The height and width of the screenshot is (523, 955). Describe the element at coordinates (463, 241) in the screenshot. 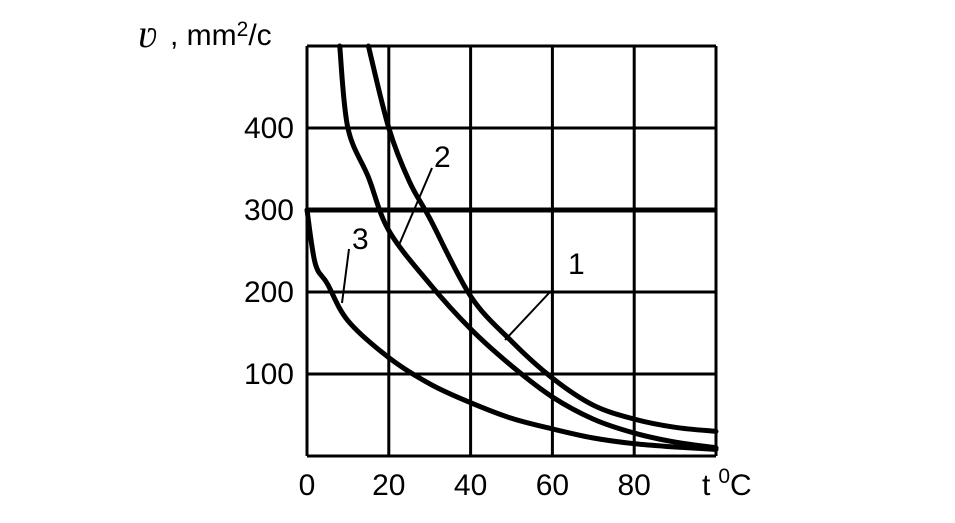

I see `curve-leaders: 1 2 3` at that location.